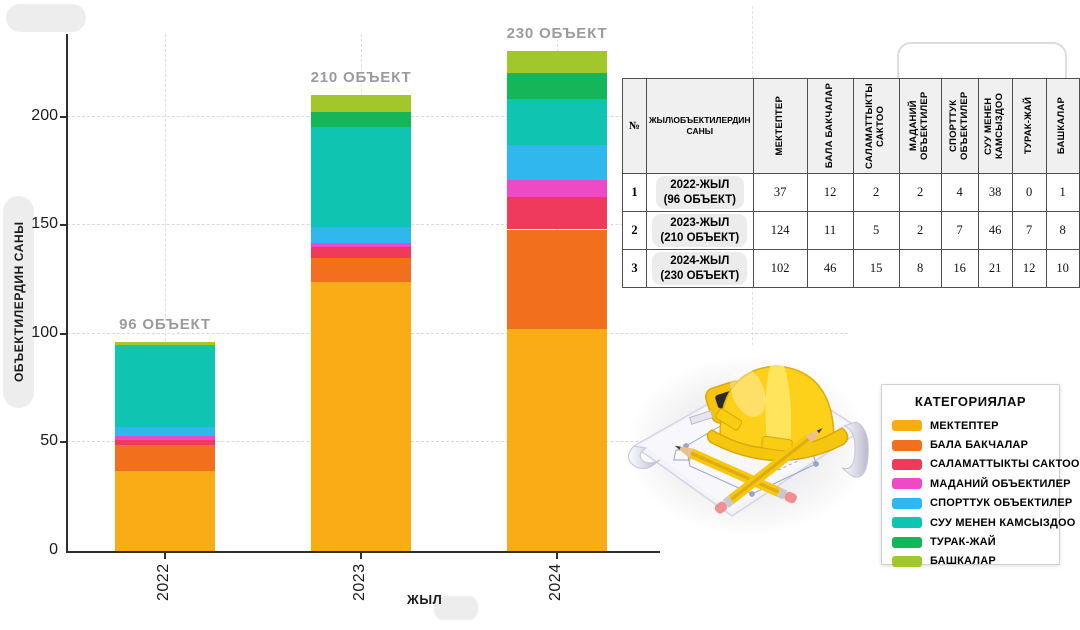  Describe the element at coordinates (425, 599) in the screenshot. I see `x-axis-title: ЖЫЛ` at that location.